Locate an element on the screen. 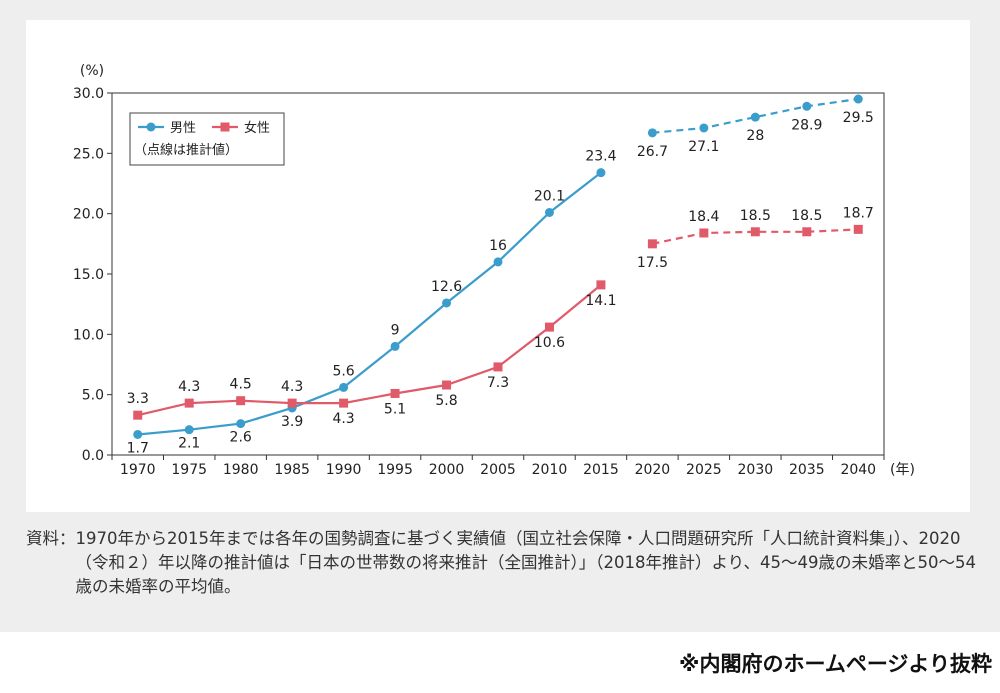 The width and height of the screenshot is (1000, 693). data-label-female: 7.3 is located at coordinates (498, 383).